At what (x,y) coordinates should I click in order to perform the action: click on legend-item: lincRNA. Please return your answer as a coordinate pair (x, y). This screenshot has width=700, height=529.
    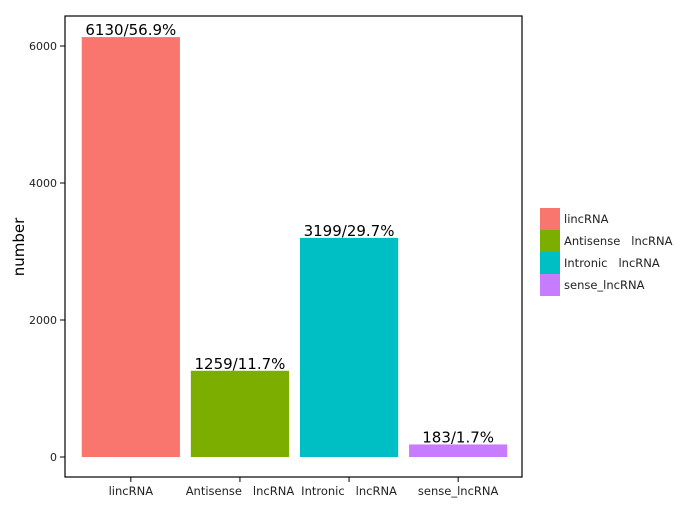
    Looking at the image, I should click on (606, 219).